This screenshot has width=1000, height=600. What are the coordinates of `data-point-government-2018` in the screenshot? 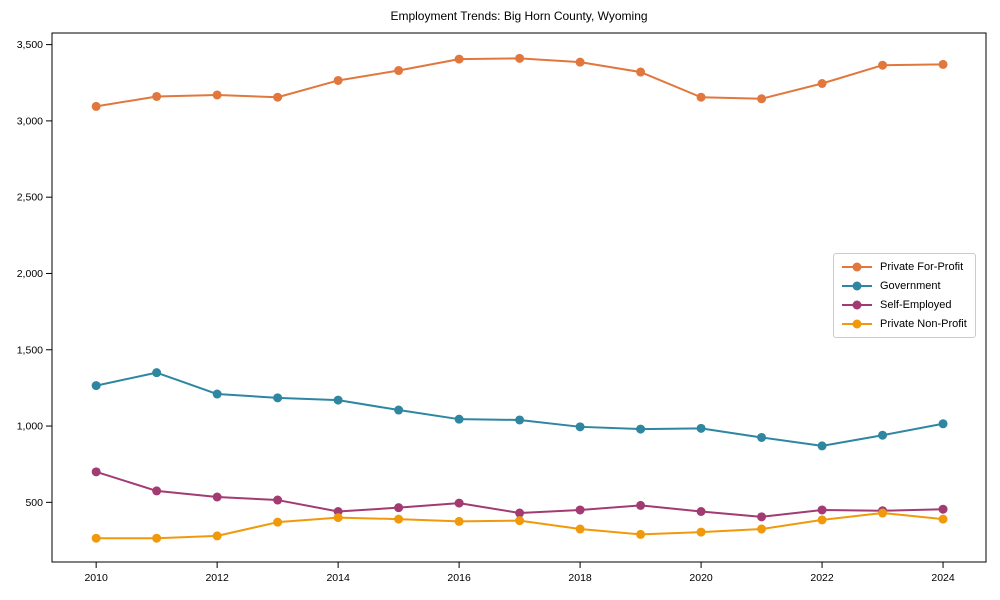 It's located at (580, 427).